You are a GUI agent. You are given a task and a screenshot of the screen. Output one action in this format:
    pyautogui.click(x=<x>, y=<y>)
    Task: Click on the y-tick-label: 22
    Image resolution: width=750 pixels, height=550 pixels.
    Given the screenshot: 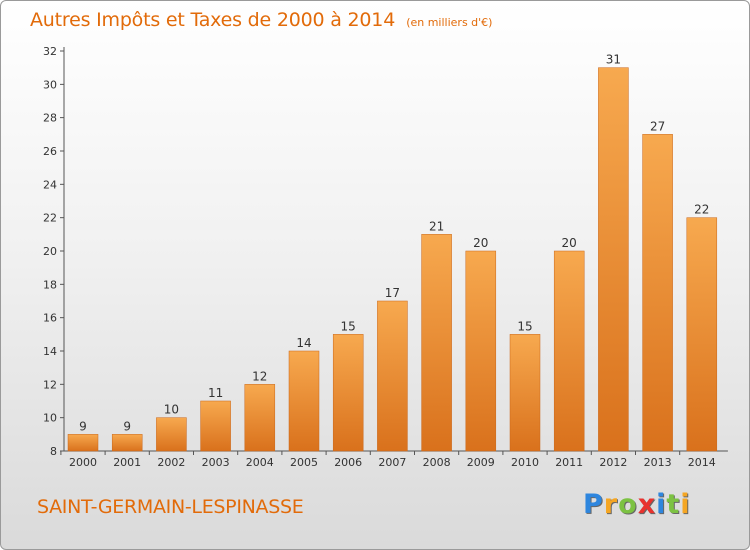 What is the action you would take?
    pyautogui.click(x=50, y=218)
    